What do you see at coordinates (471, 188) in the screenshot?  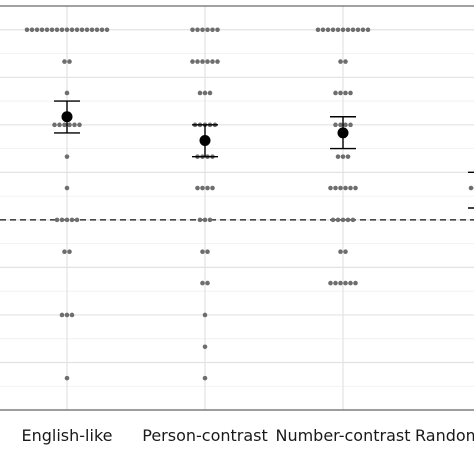 I see `data-point-random` at bounding box center [471, 188].